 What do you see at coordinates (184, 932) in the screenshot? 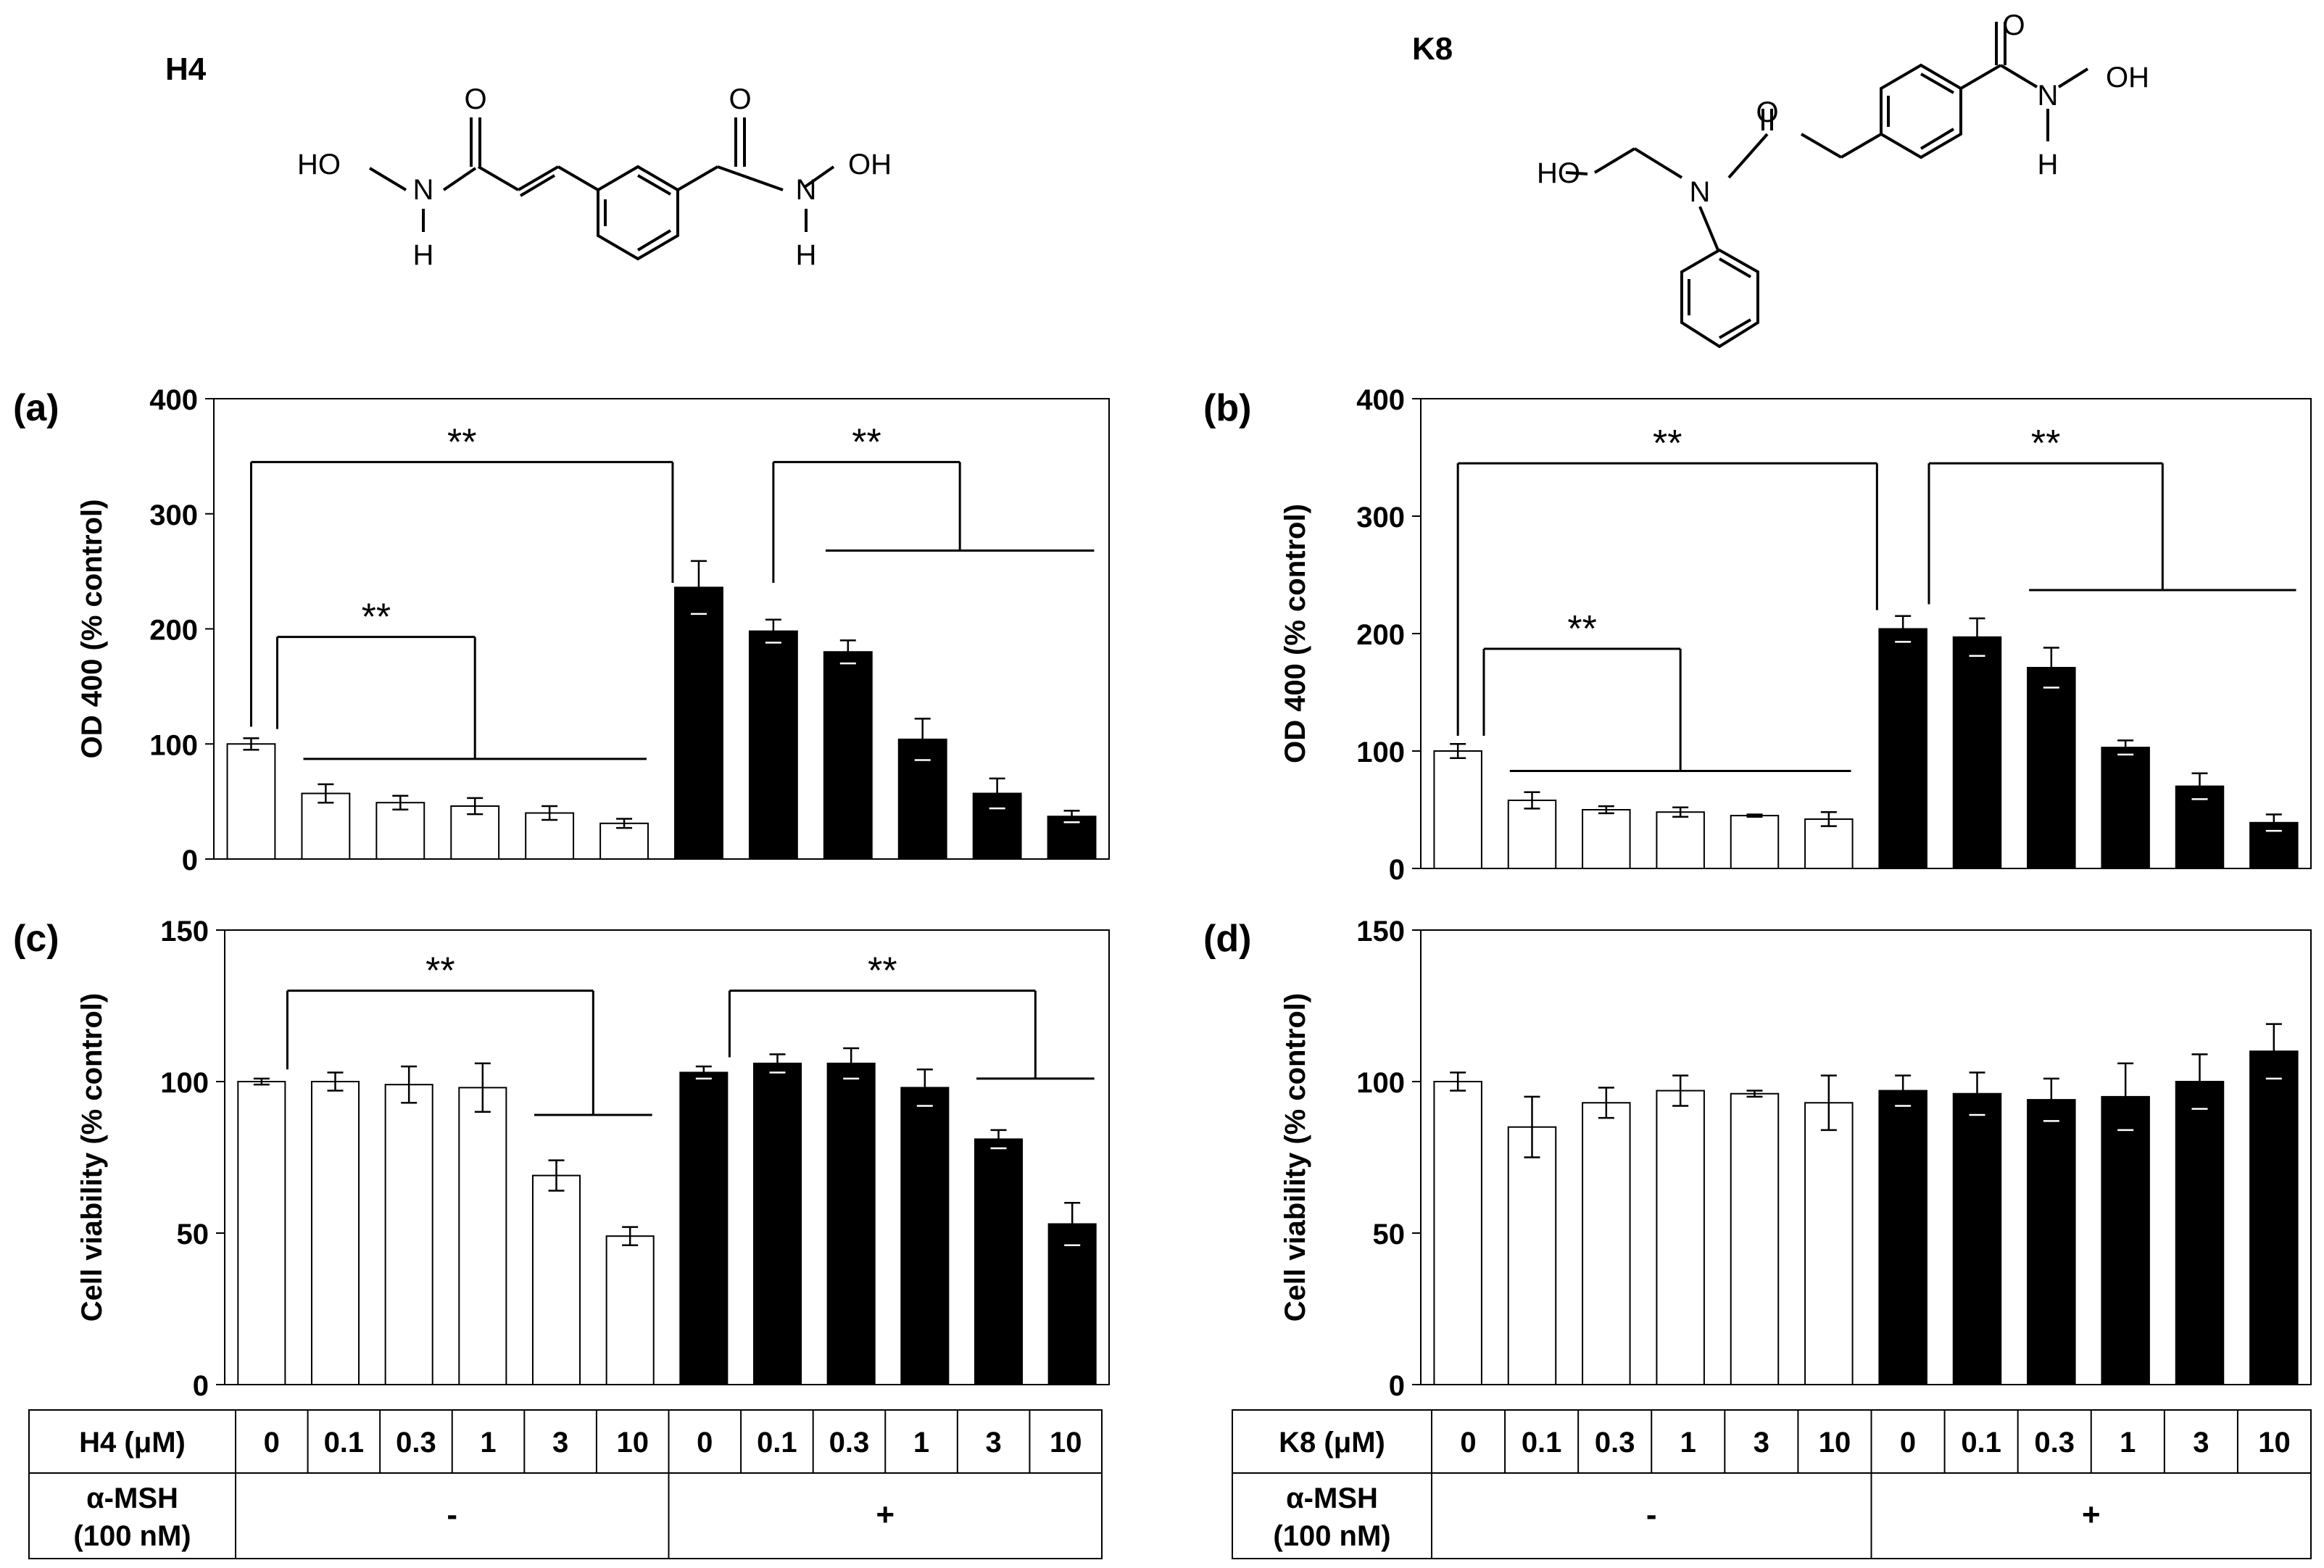
I see `y-tick-label: 150` at bounding box center [184, 932].